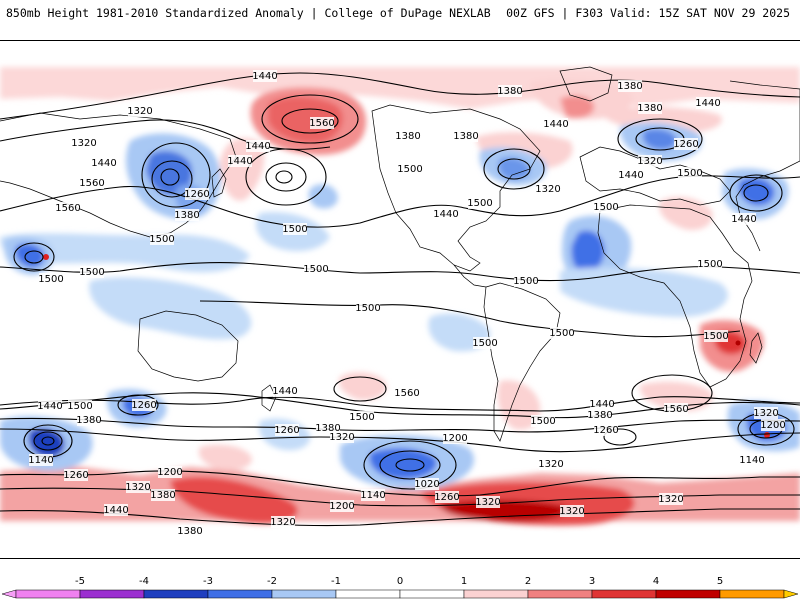 Image resolution: width=800 pixels, height=604 pixels. What do you see at coordinates (208, 581) in the screenshot?
I see `colorbar-tick-label: -3` at bounding box center [208, 581].